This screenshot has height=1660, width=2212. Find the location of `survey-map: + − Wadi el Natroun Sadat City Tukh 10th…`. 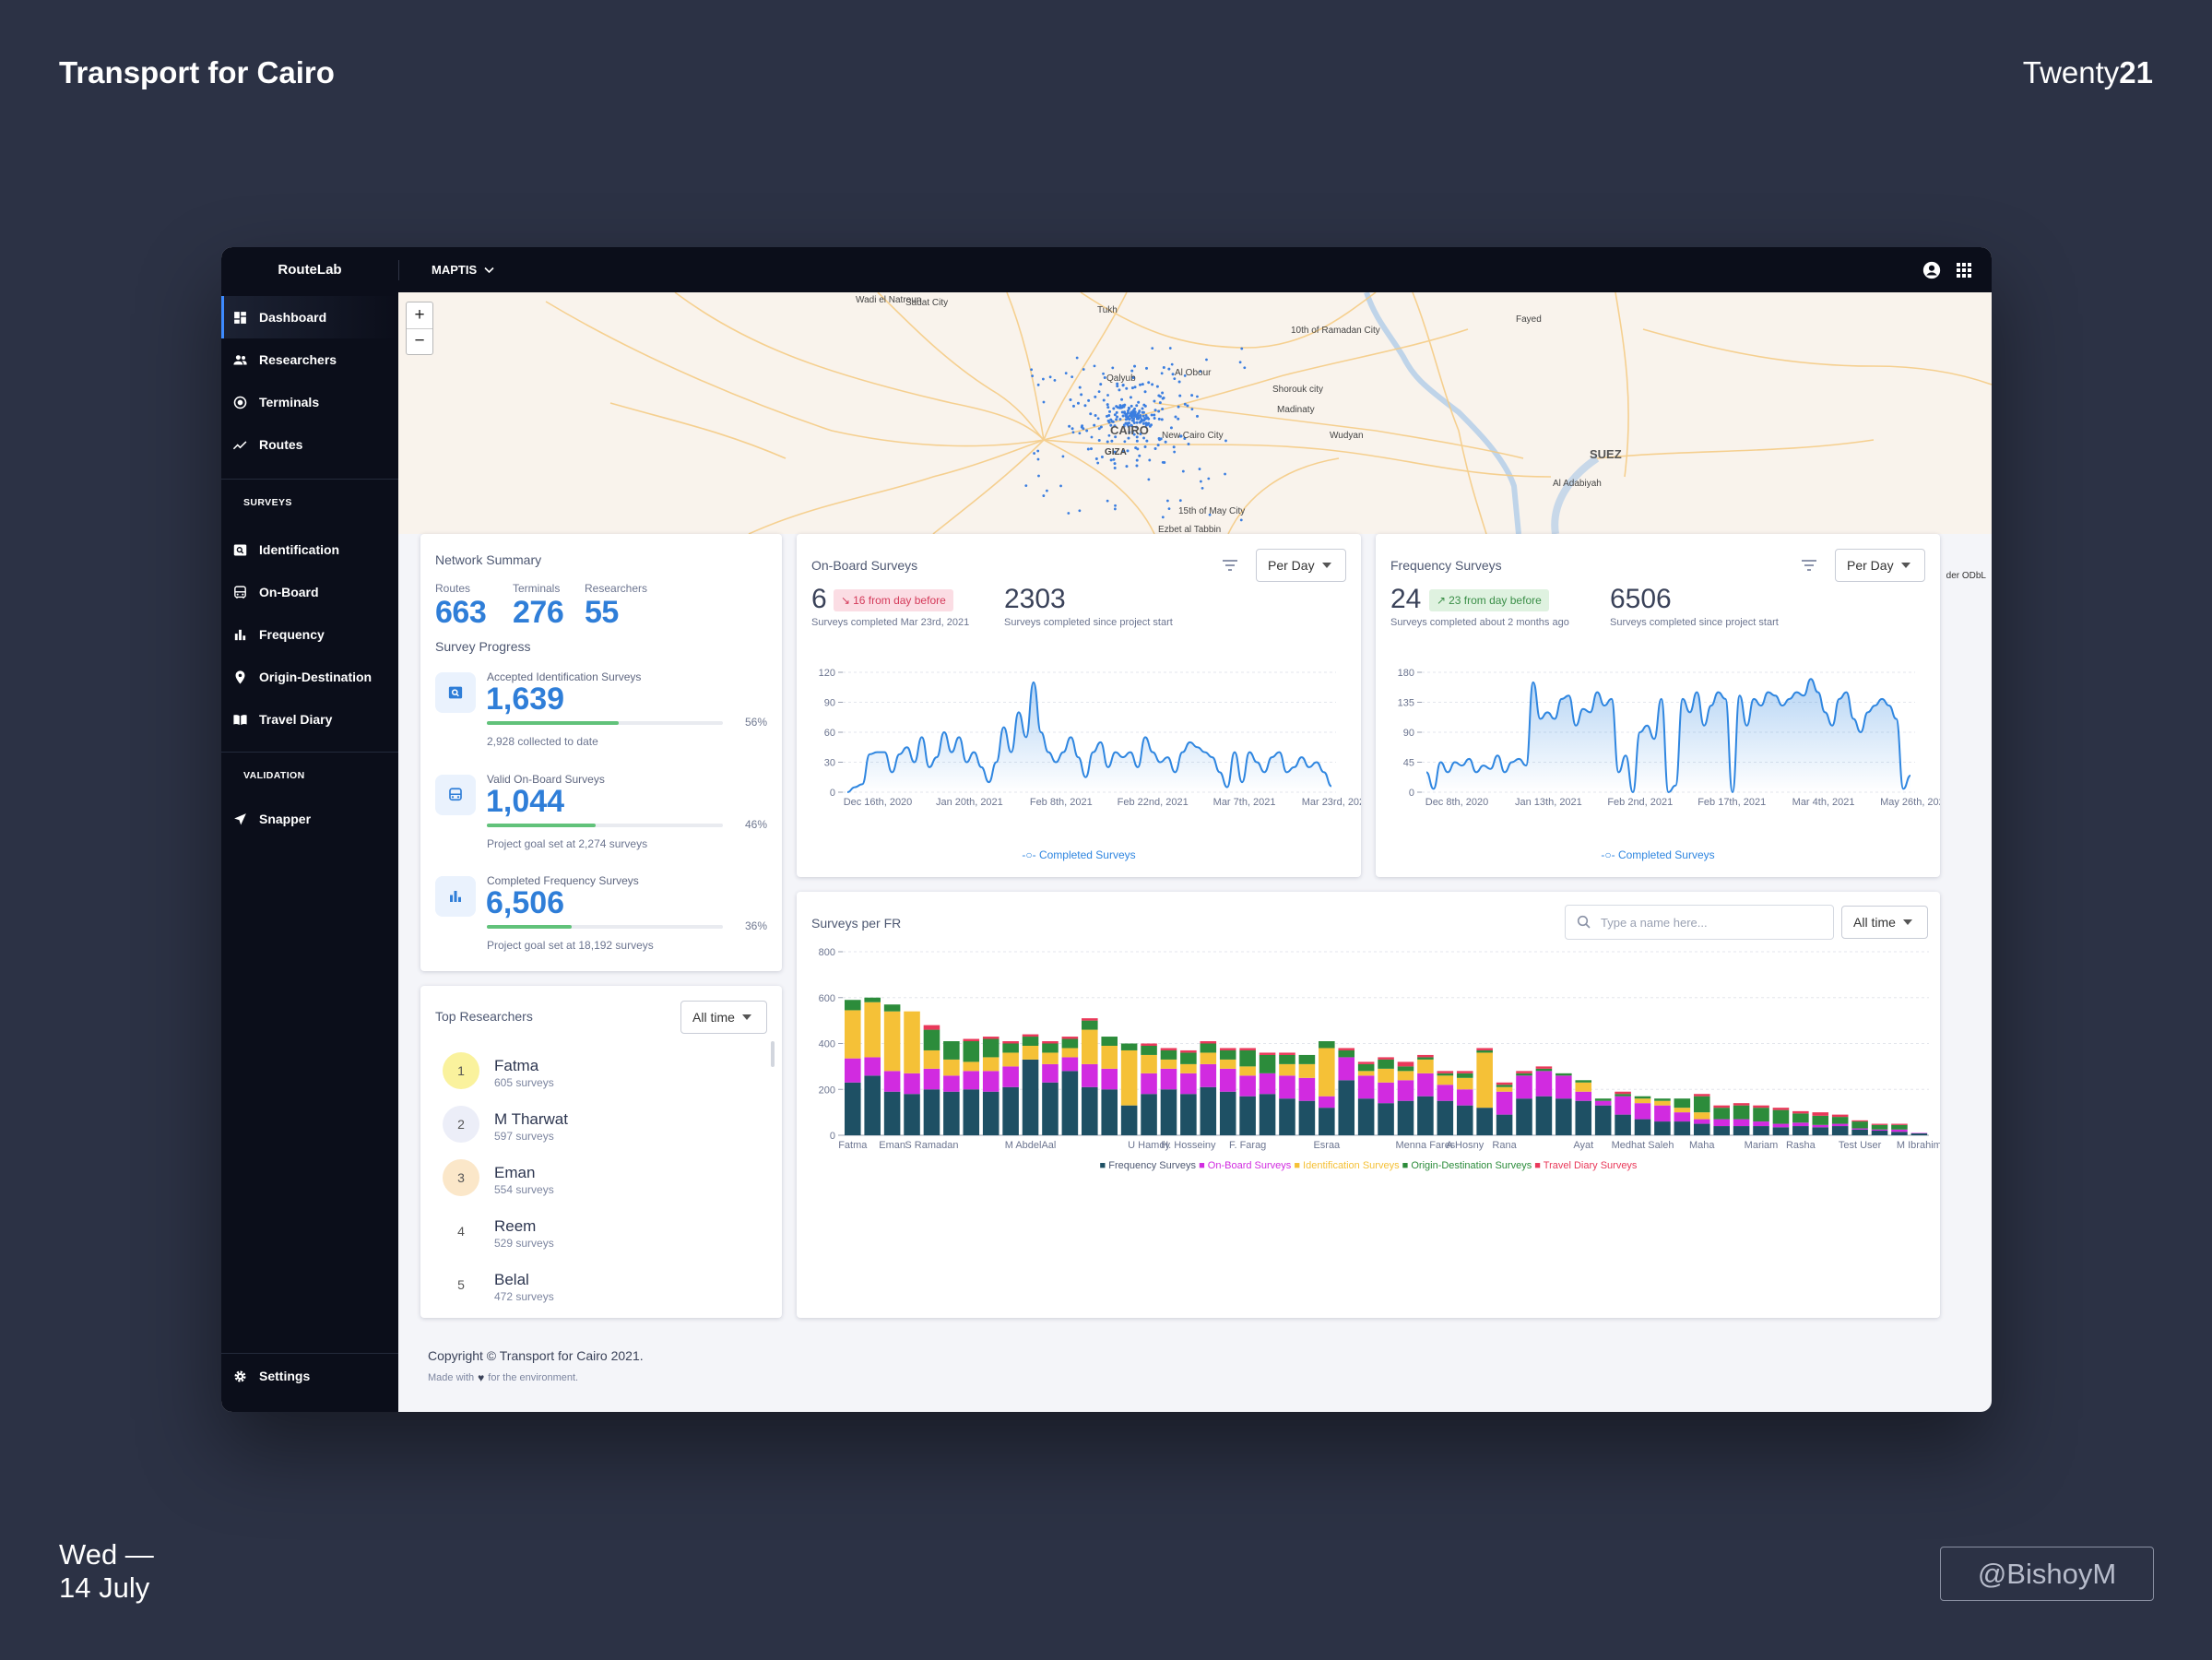

survey-map: + − Wadi el Natroun Sadat City Tukh 10th… is located at coordinates (1195, 413).